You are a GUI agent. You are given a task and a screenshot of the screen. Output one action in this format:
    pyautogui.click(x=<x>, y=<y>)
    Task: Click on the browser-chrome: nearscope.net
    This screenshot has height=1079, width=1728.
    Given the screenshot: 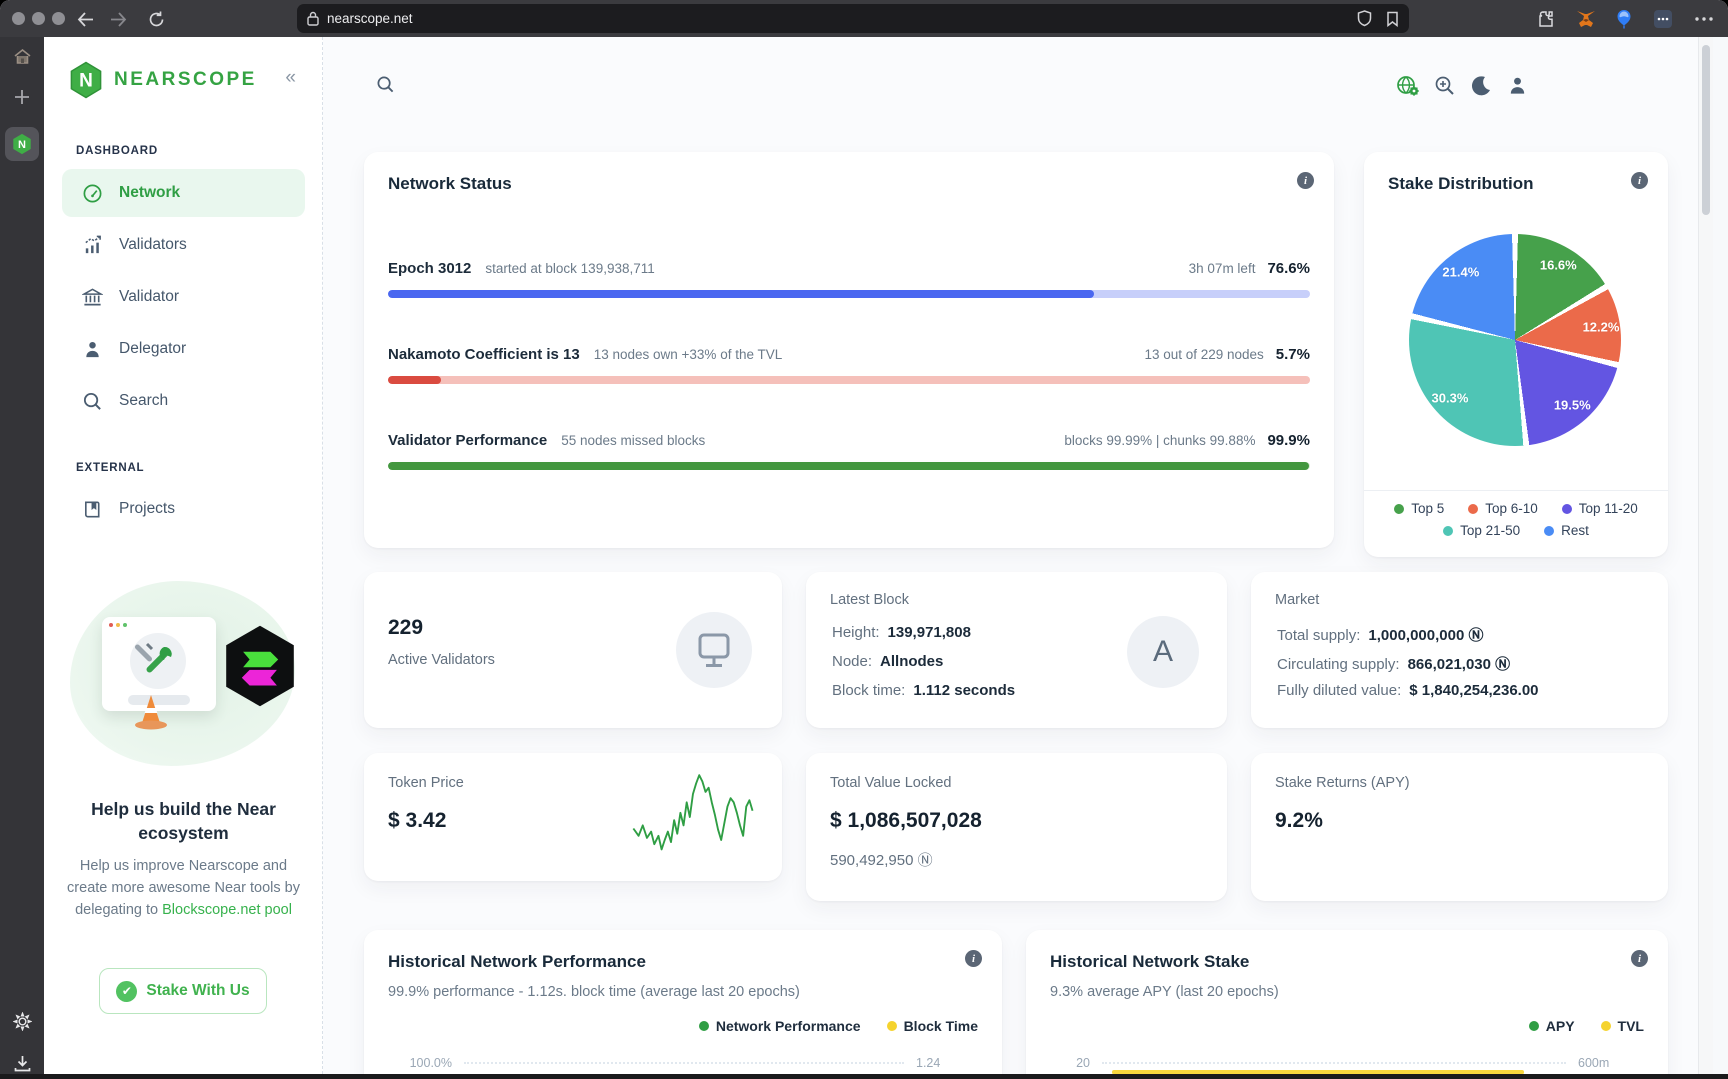 What is the action you would take?
    pyautogui.click(x=864, y=18)
    